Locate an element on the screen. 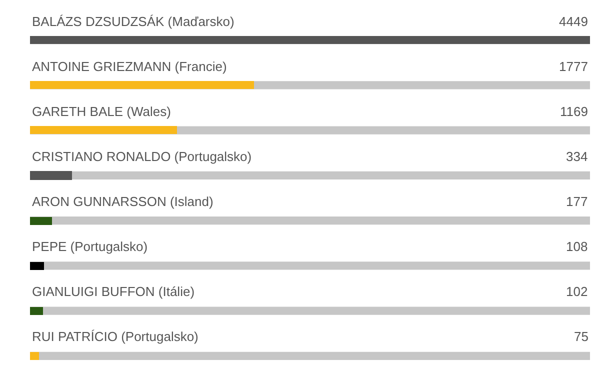 Image resolution: width=601 pixels, height=375 pixels. data-label: 108 is located at coordinates (577, 246).